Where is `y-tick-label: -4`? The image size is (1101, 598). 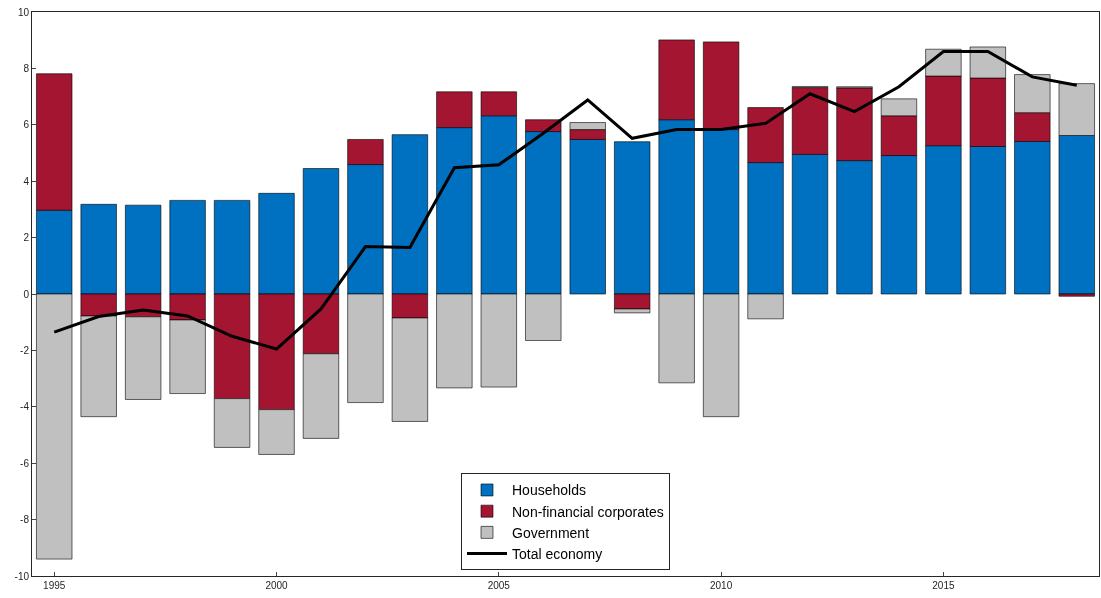 y-tick-label: -4 is located at coordinates (25, 407).